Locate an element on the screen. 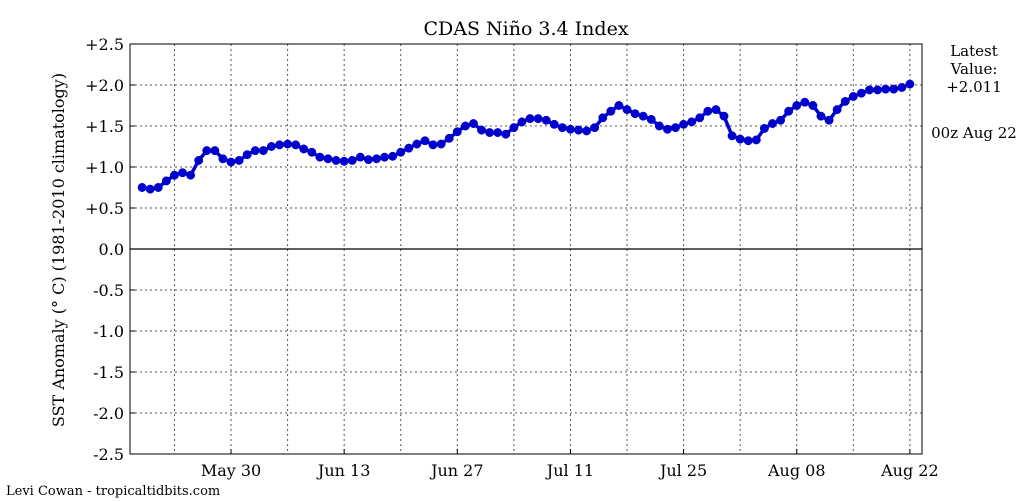 Image resolution: width=1024 pixels, height=502 pixels. x-tick-label: May 30 is located at coordinates (231, 470).